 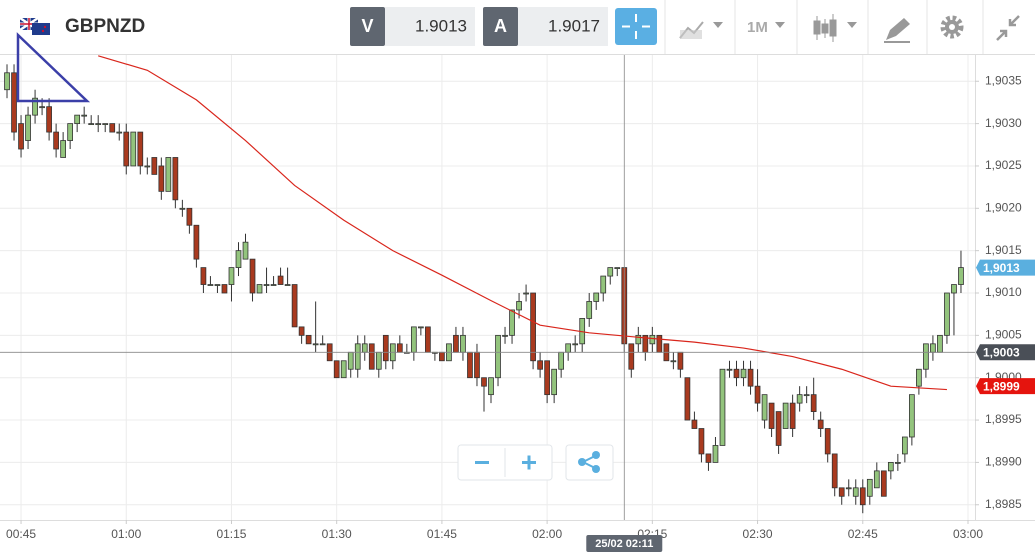 I want to click on buy-button: A 1.9017, so click(x=545, y=26).